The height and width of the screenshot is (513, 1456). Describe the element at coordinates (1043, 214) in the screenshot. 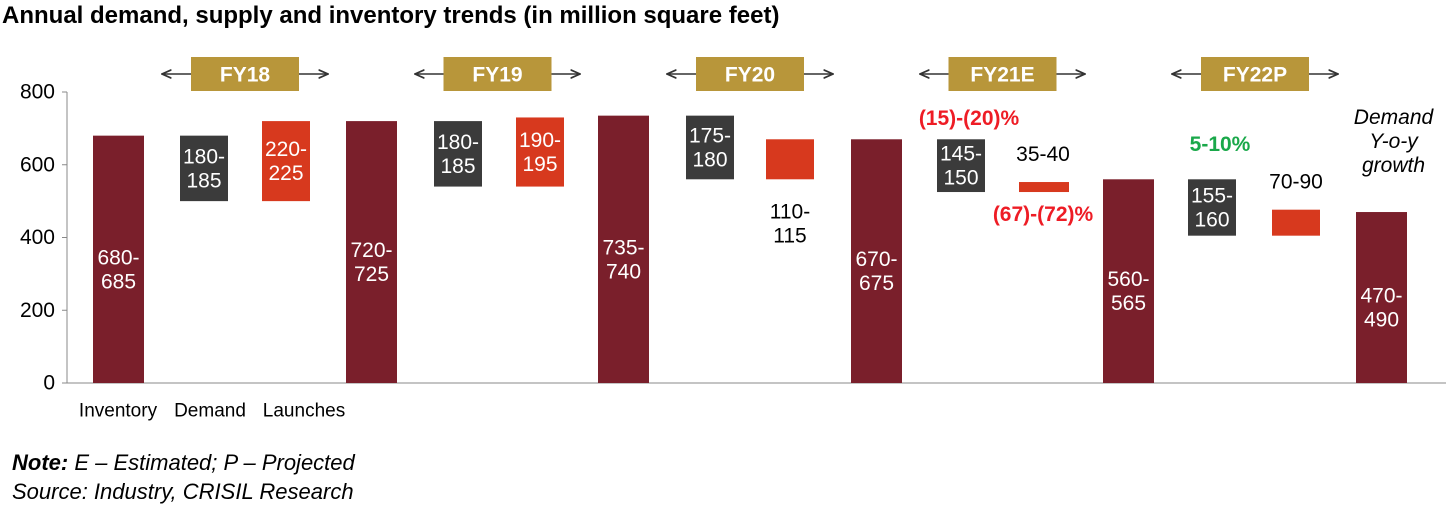

I see `launches-growth-label: (67)-(72)%` at that location.